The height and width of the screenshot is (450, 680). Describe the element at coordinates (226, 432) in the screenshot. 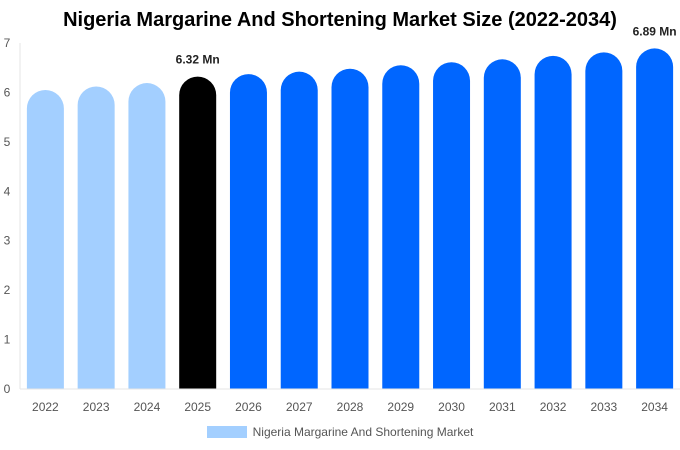

I see `legend-swatch` at that location.